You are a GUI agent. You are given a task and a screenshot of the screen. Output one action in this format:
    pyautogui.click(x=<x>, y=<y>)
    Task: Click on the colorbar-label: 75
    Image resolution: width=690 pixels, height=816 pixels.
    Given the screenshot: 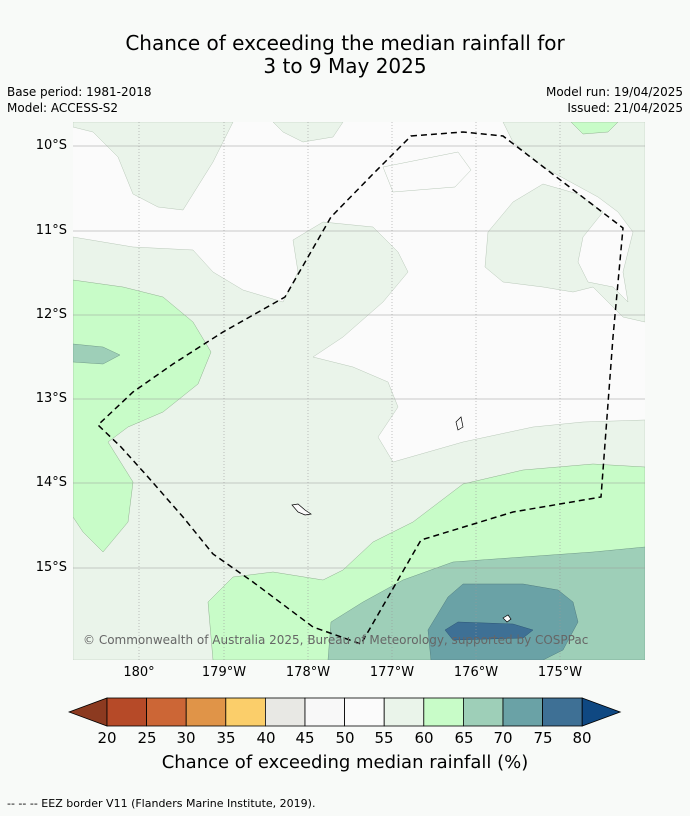 What is the action you would take?
    pyautogui.click(x=543, y=738)
    